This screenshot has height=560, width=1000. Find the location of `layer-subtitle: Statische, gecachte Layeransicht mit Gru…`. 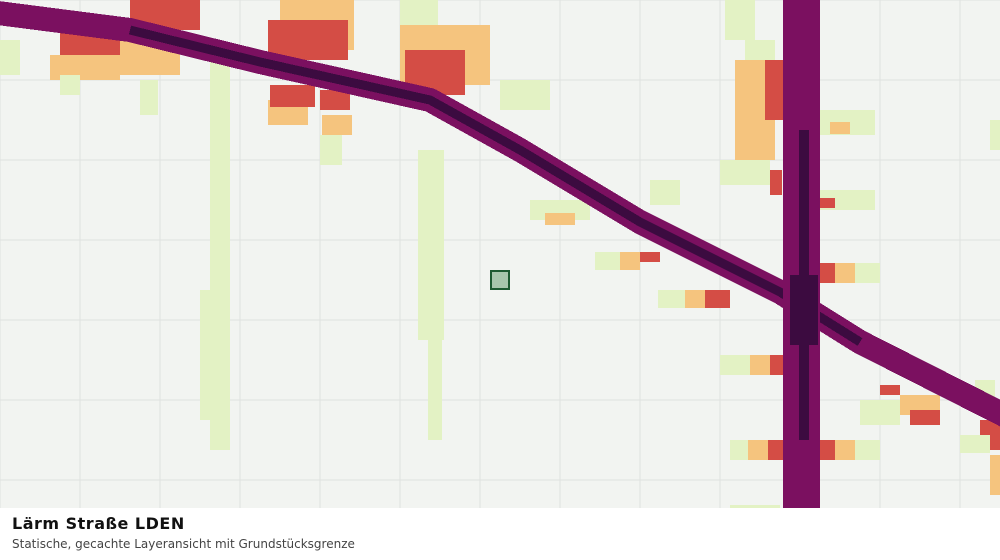

layer-subtitle: Statische, gecachte Layeransicht mit Gru… is located at coordinates (183, 544).